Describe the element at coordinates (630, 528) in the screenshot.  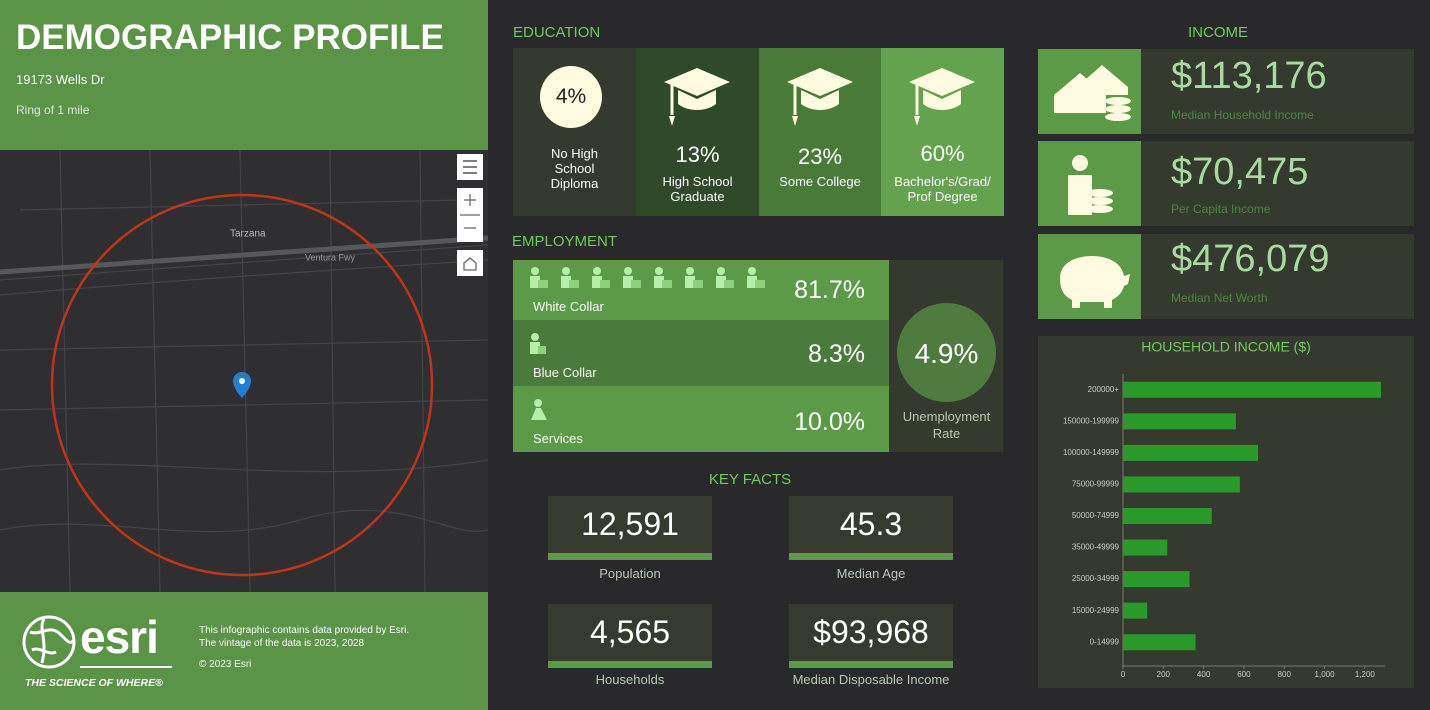
I see `fact-value: 12,591` at that location.